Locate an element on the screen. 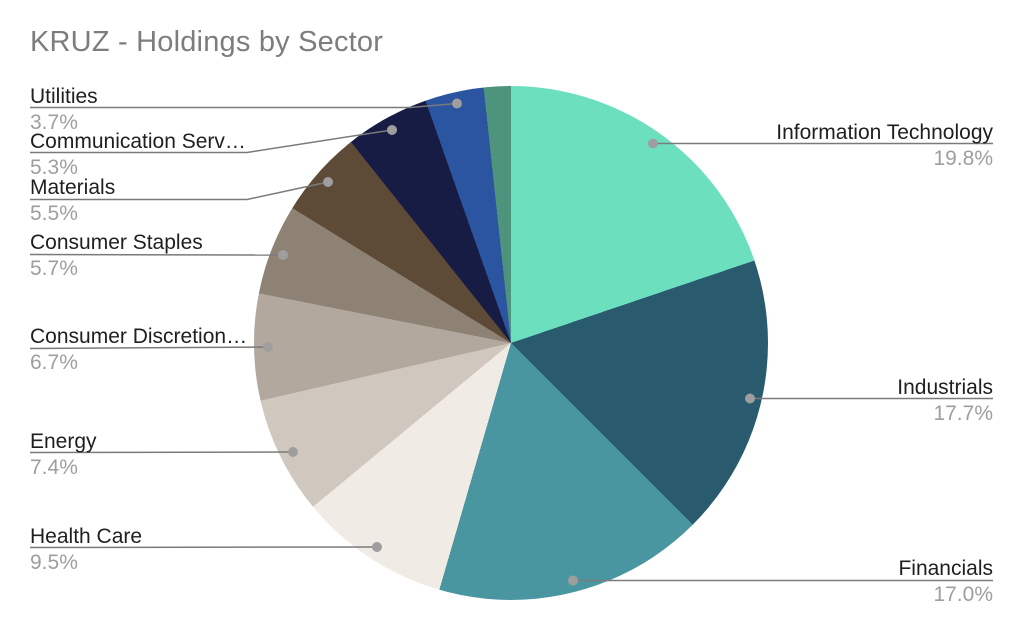 The height and width of the screenshot is (630, 1024). callout-utilities: Utilities 3.7% is located at coordinates (64, 109).